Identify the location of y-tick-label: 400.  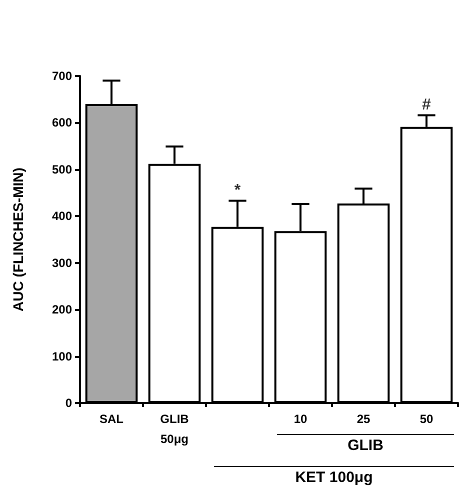
(62, 216).